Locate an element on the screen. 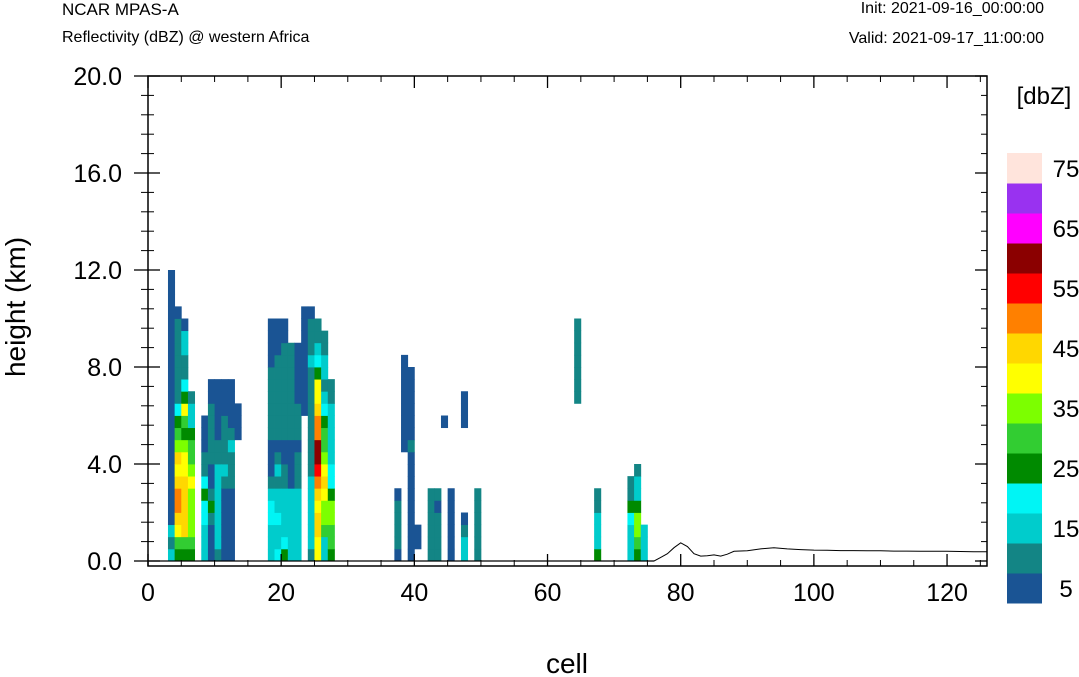 The width and height of the screenshot is (1079, 677). colorbar-title: [dbZ] is located at coordinates (1044, 96).